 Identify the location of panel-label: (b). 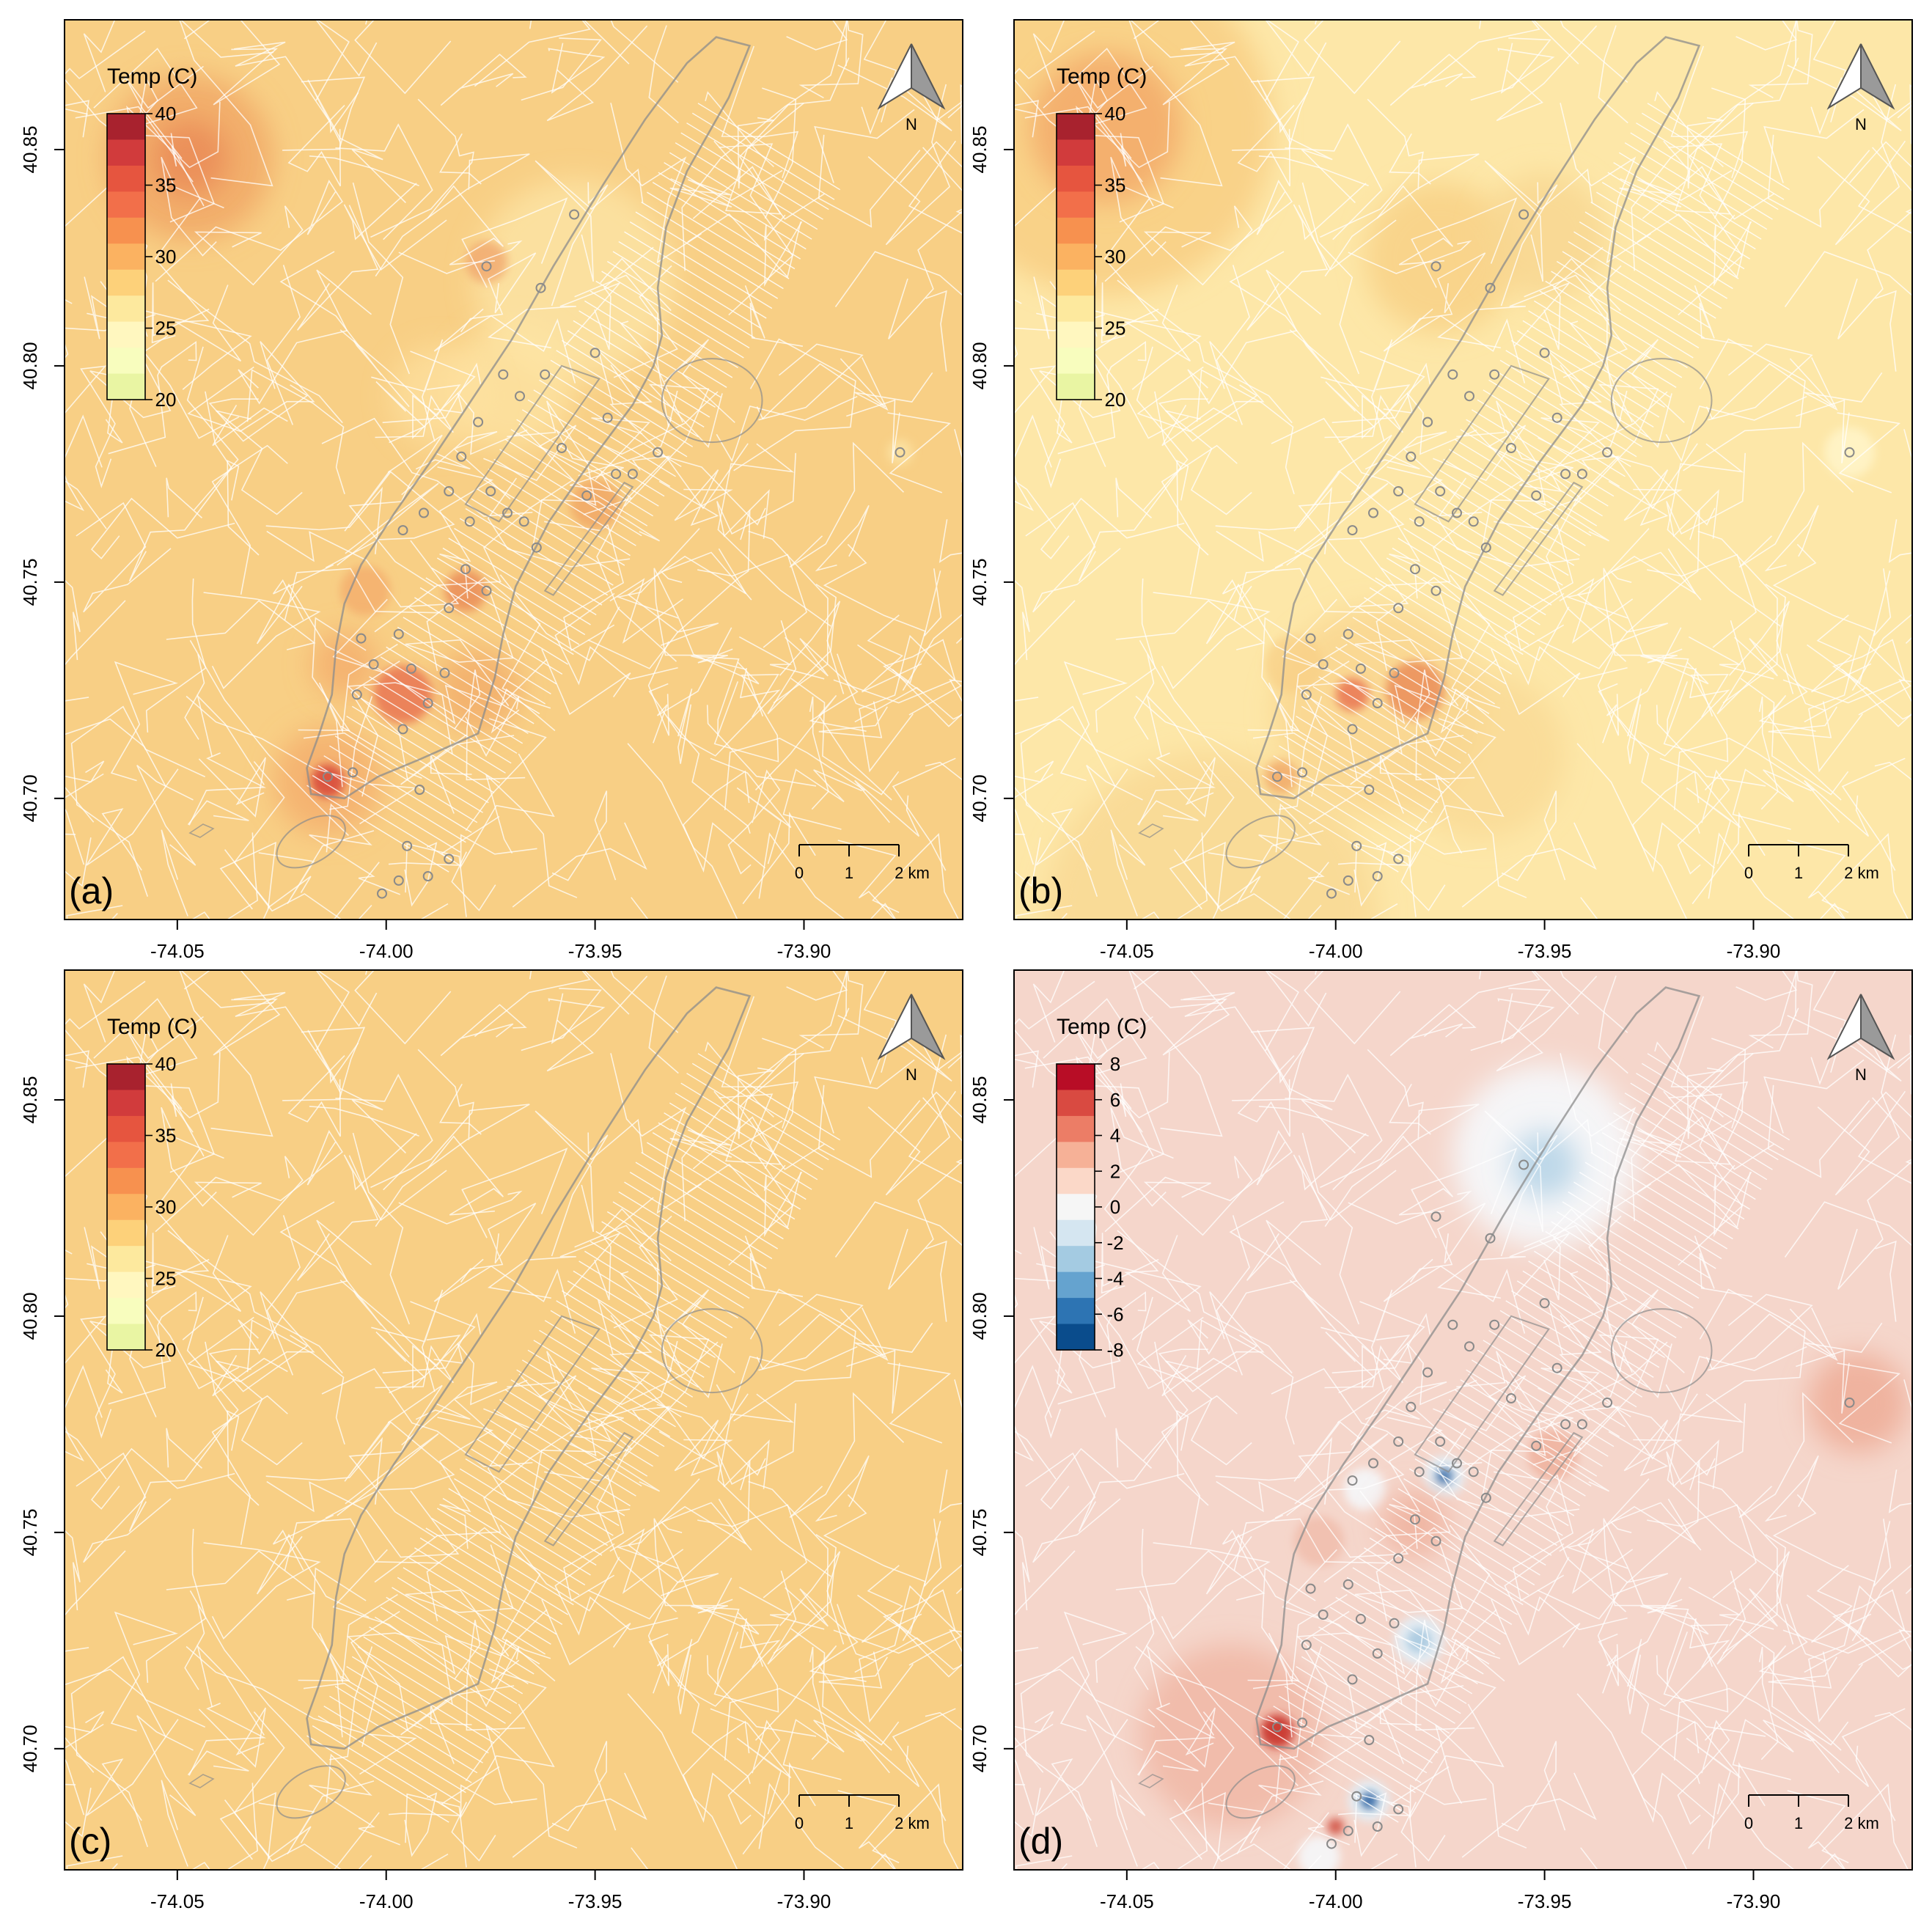
(1040, 890).